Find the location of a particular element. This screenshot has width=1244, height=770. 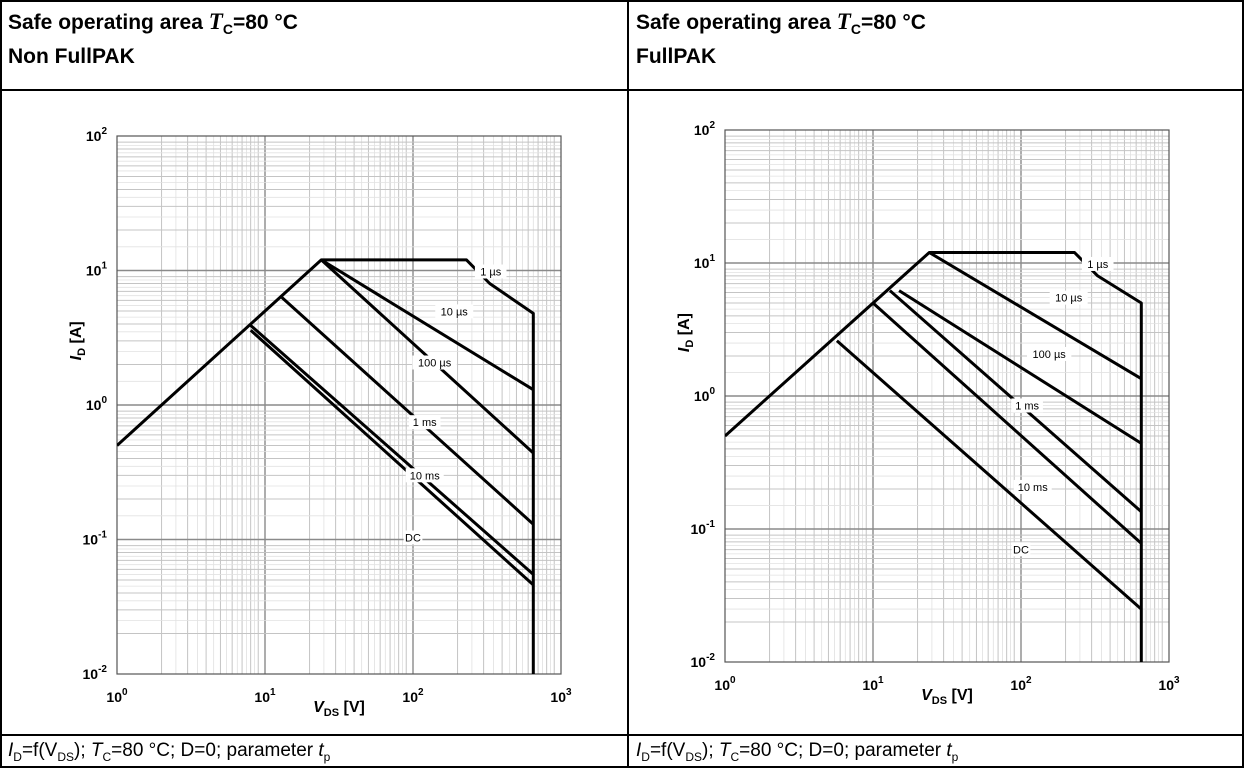

right-title-suffix: =80 °C is located at coordinates (893, 22).